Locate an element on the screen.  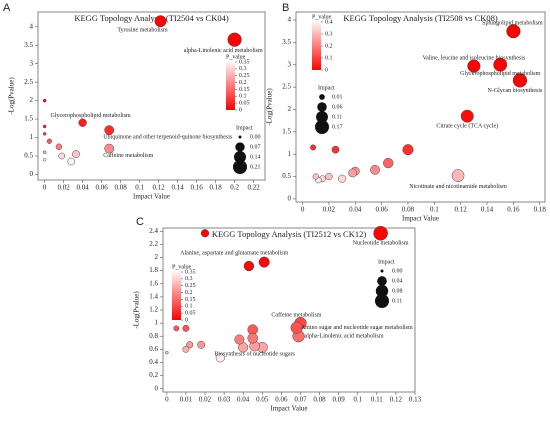
y-tick-label: 0.6 is located at coordinates (153, 349).